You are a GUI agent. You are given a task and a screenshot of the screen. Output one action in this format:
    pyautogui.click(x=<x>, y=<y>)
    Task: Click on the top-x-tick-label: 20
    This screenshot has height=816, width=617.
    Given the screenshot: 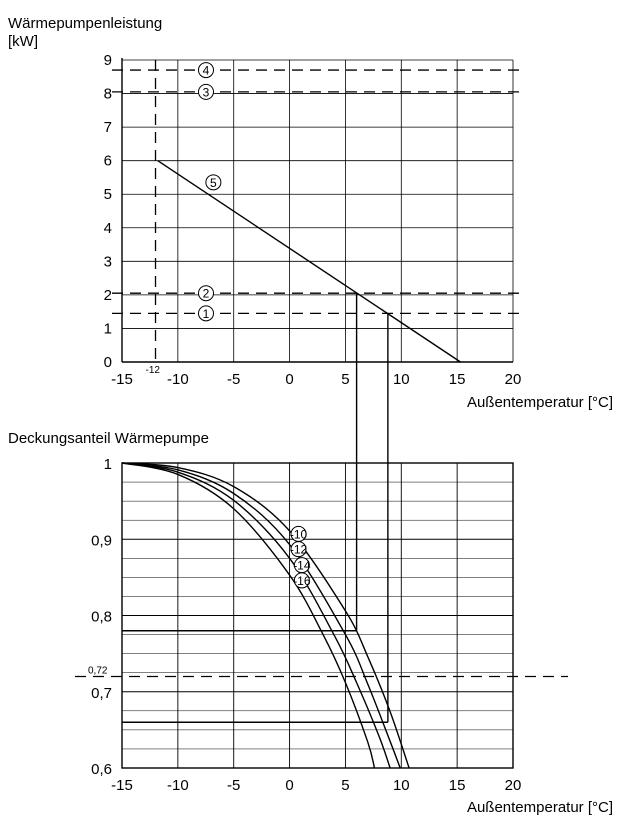 What is the action you would take?
    pyautogui.click(x=513, y=379)
    